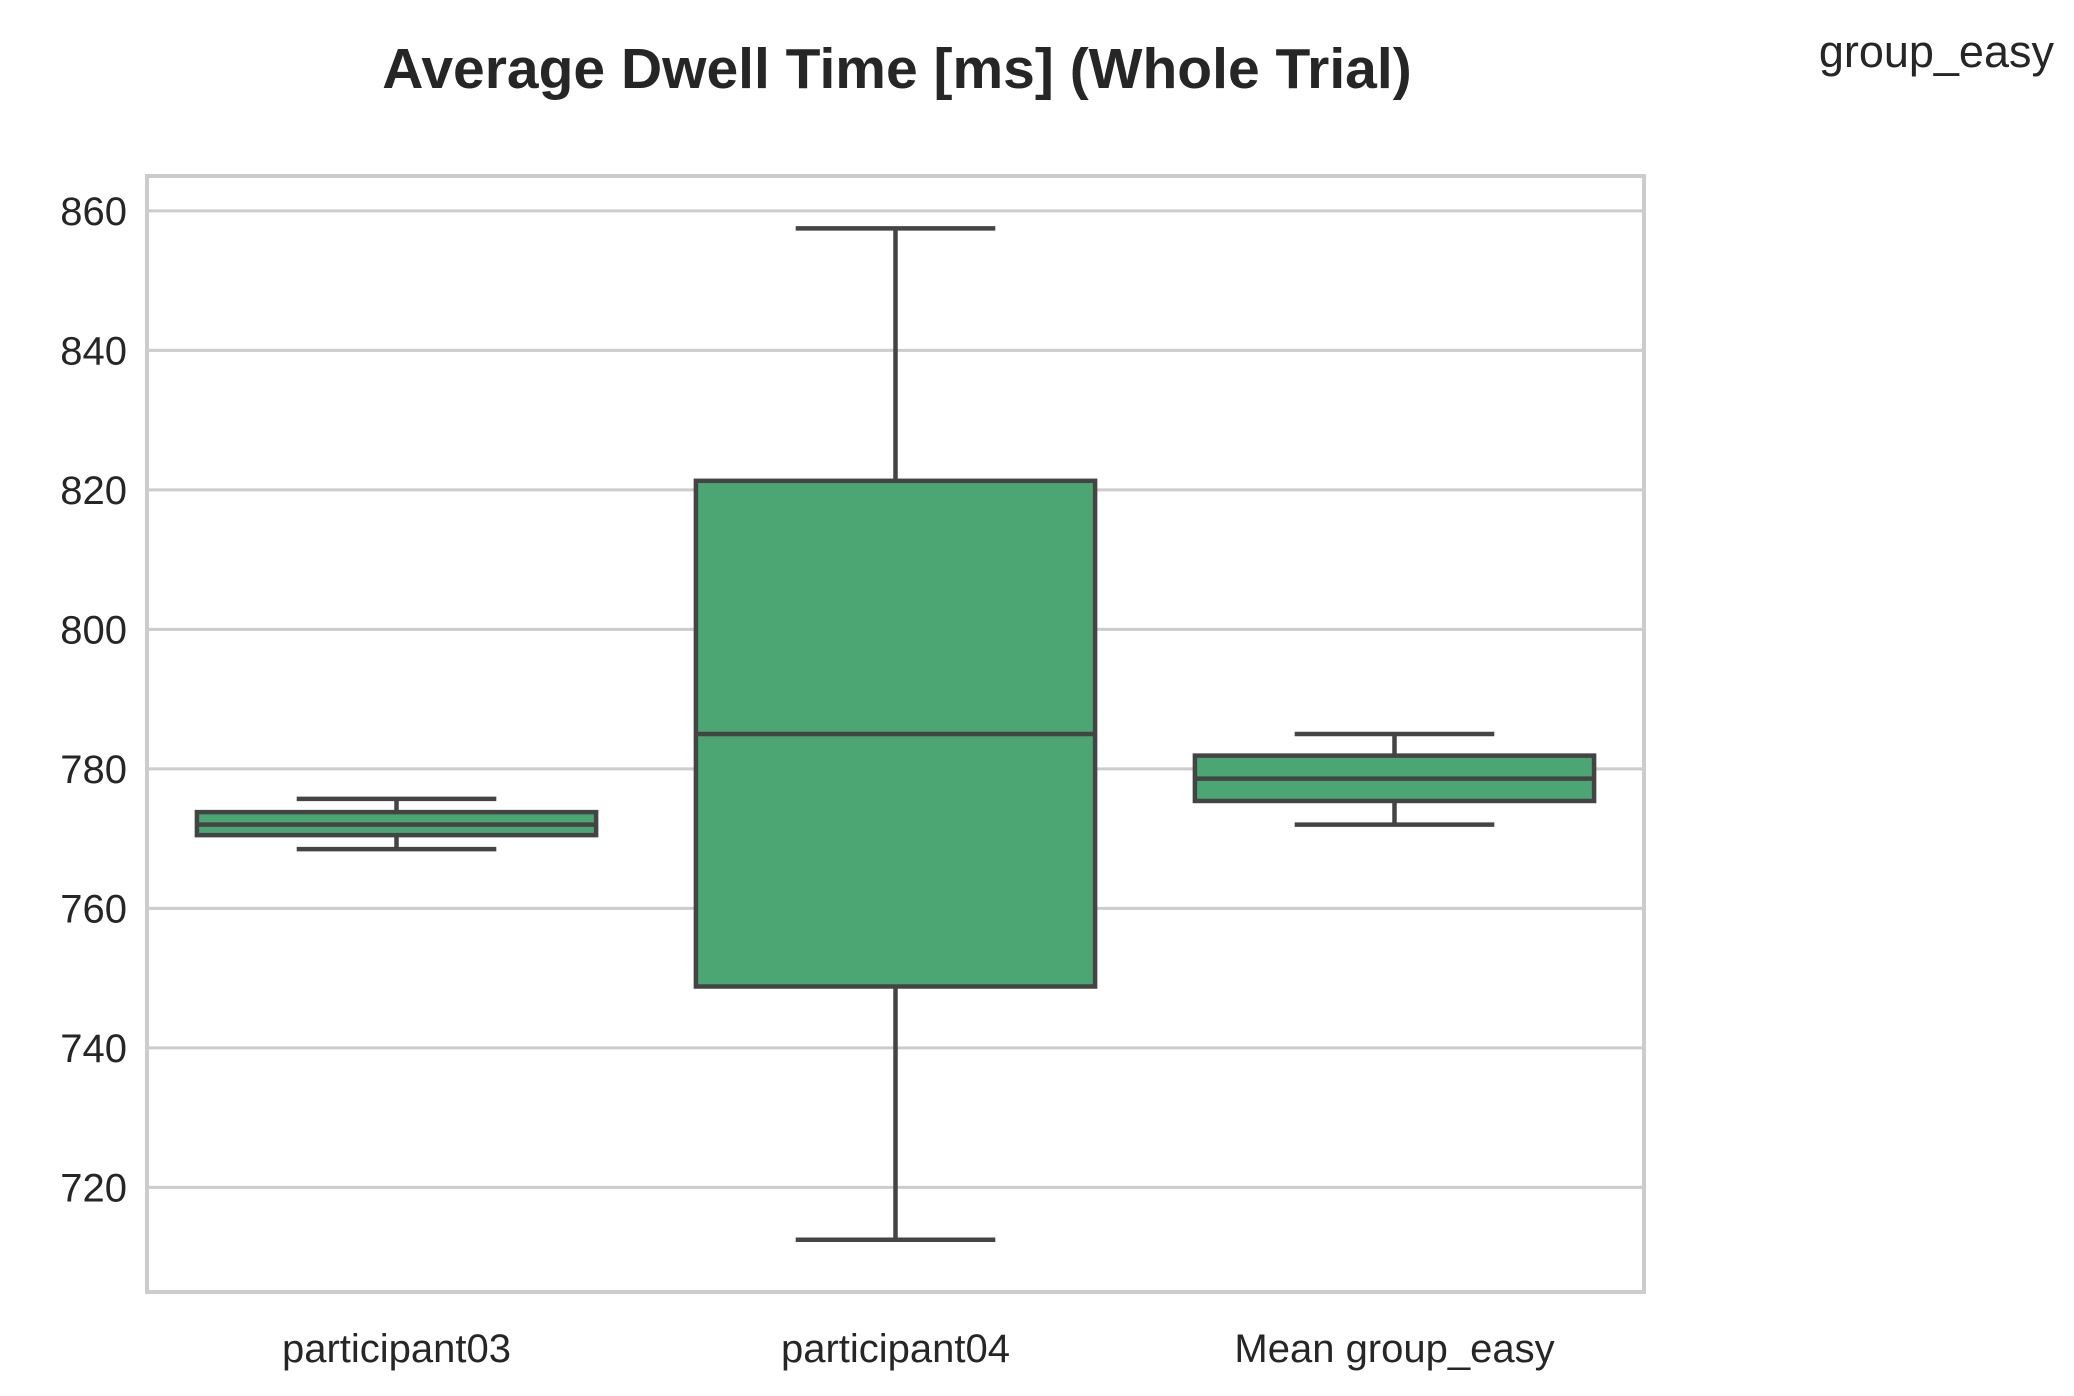  I want to click on y-tick-label: 760, so click(93, 909).